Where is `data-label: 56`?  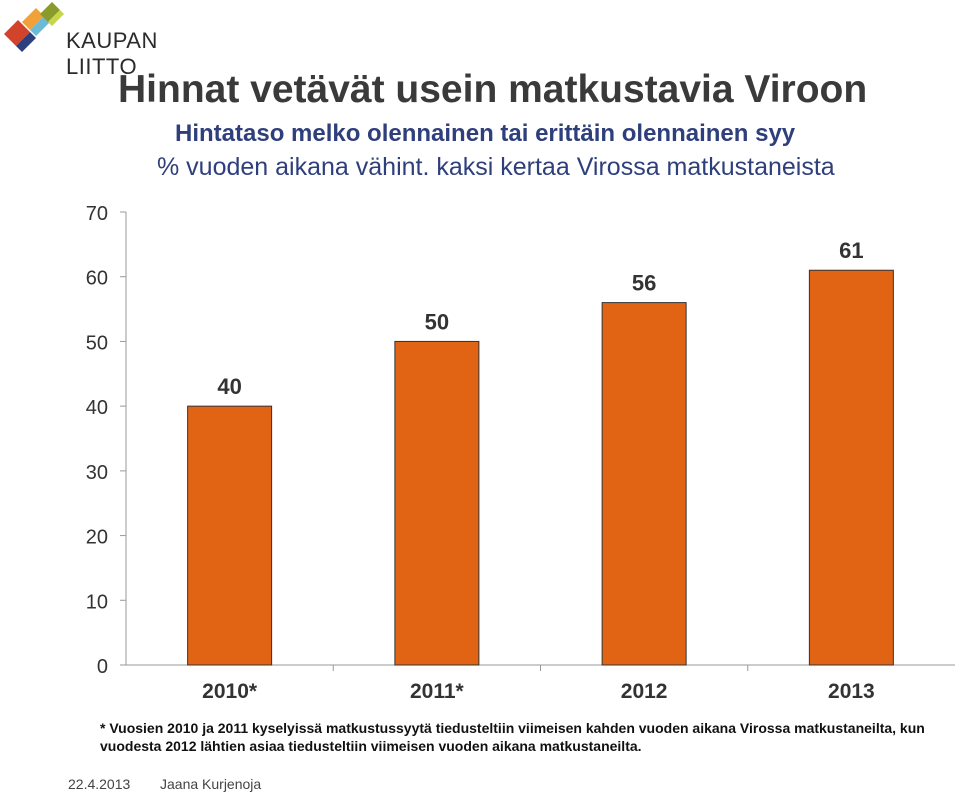 data-label: 56 is located at coordinates (644, 283).